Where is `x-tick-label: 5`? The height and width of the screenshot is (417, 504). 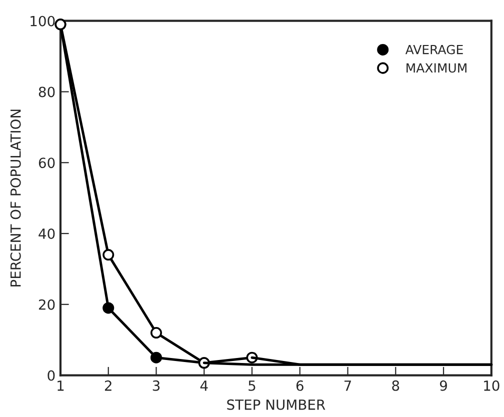
x-tick-label: 5 is located at coordinates (252, 385).